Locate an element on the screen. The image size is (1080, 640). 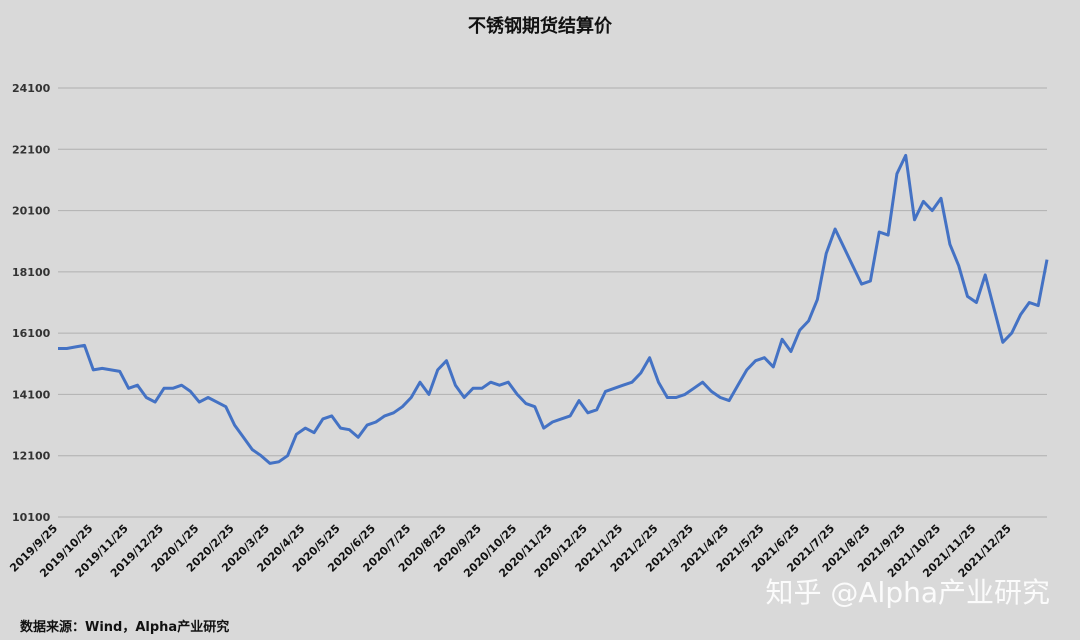
source-note: 数据来源：Wind，Alpha产业研究 is located at coordinates (124, 627).